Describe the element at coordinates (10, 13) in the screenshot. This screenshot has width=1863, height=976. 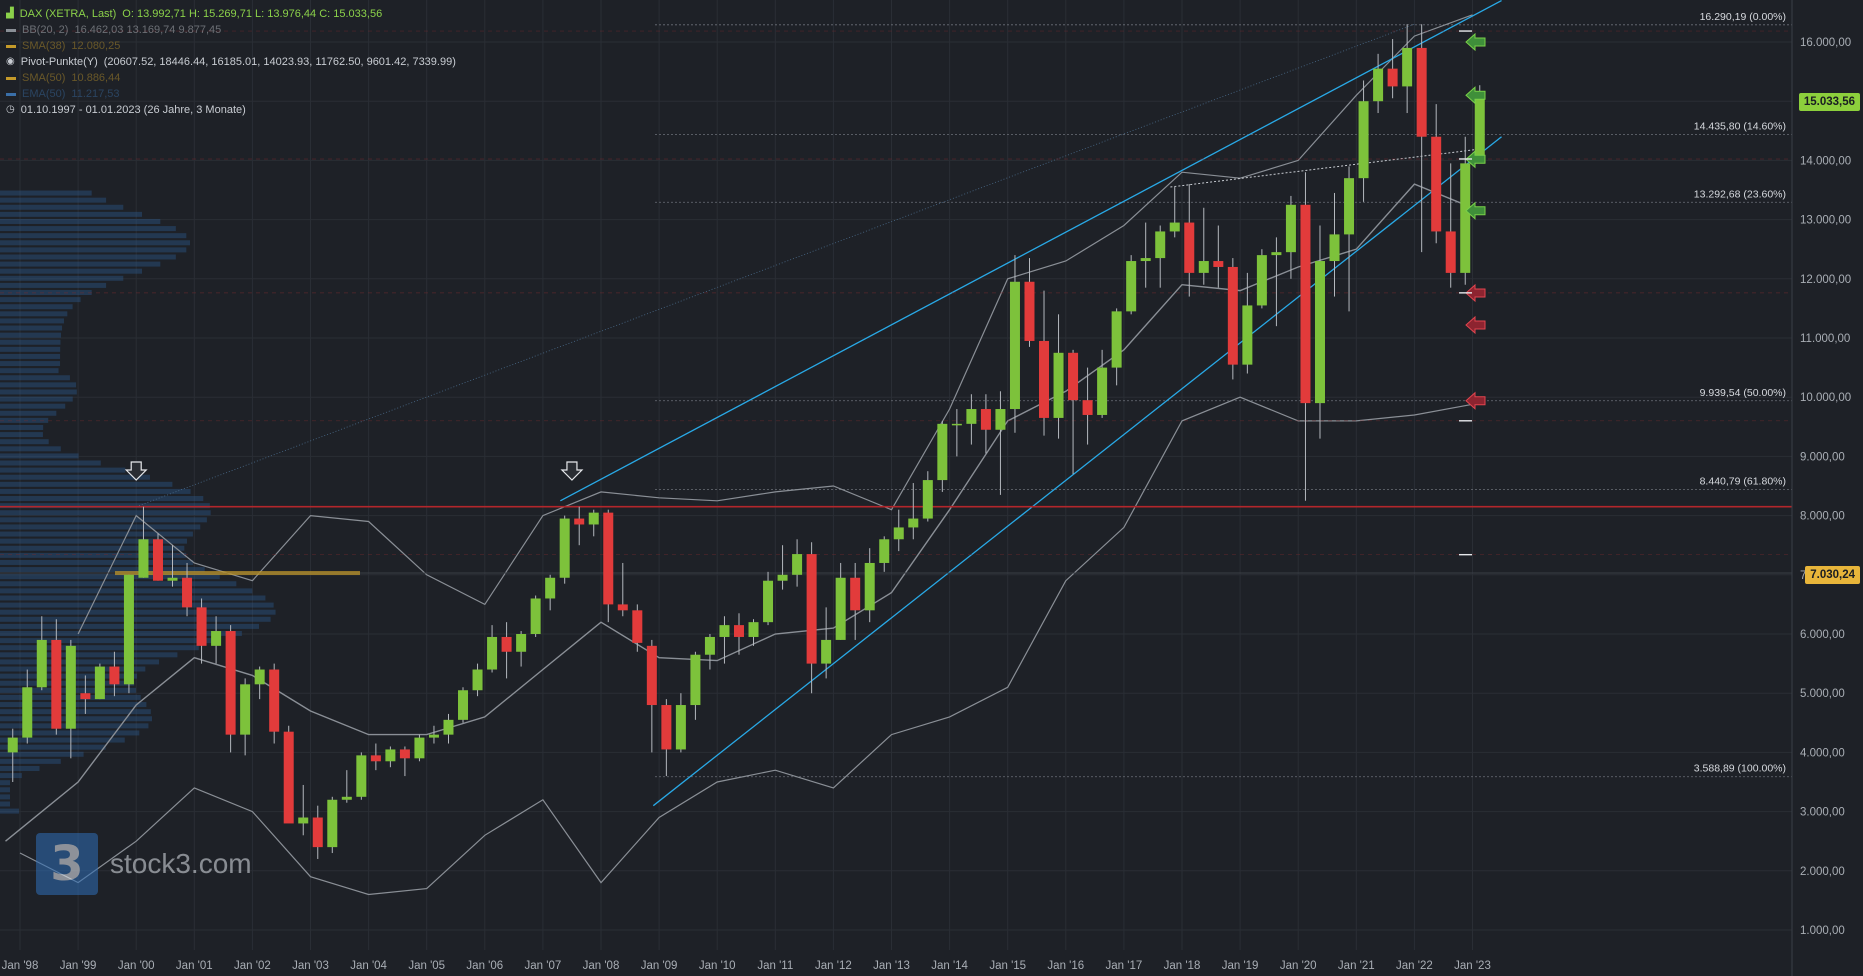
I see `chart-icon: ▟` at that location.